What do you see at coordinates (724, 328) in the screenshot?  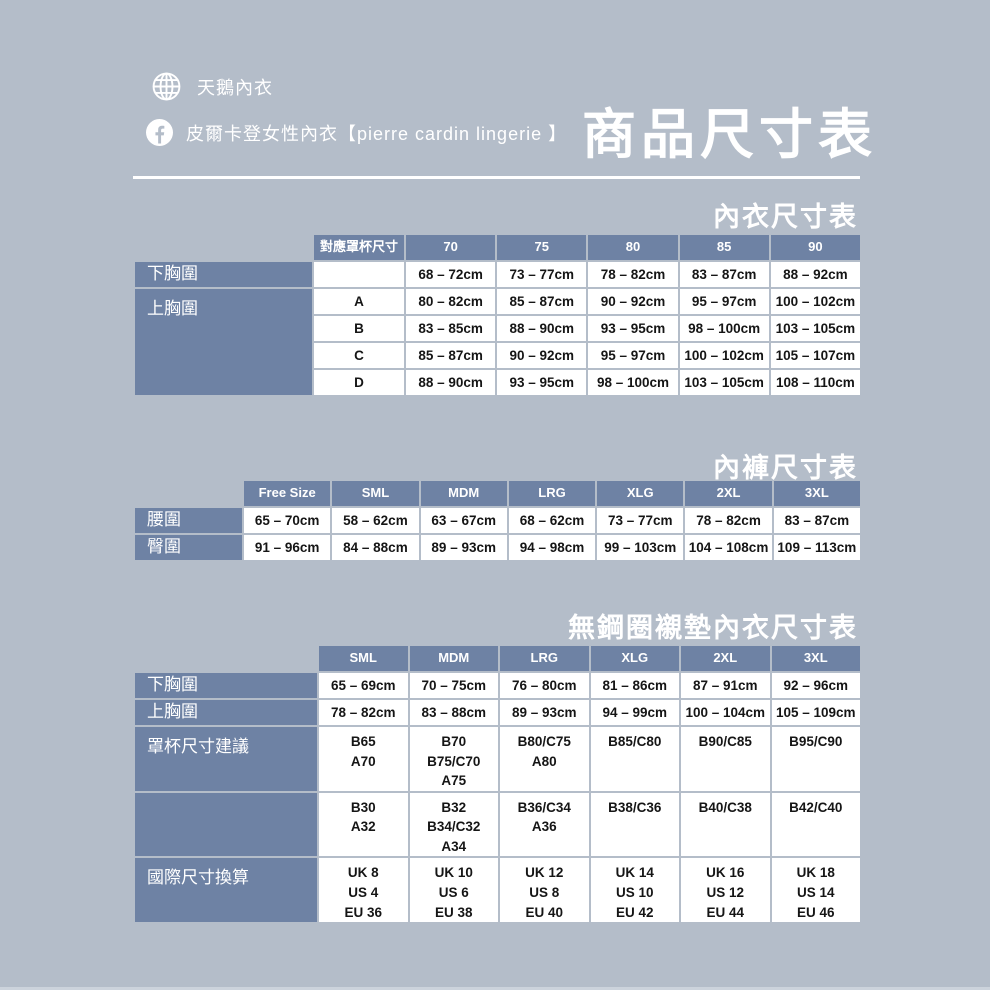 I see `table-cell: 98 – 100cm` at bounding box center [724, 328].